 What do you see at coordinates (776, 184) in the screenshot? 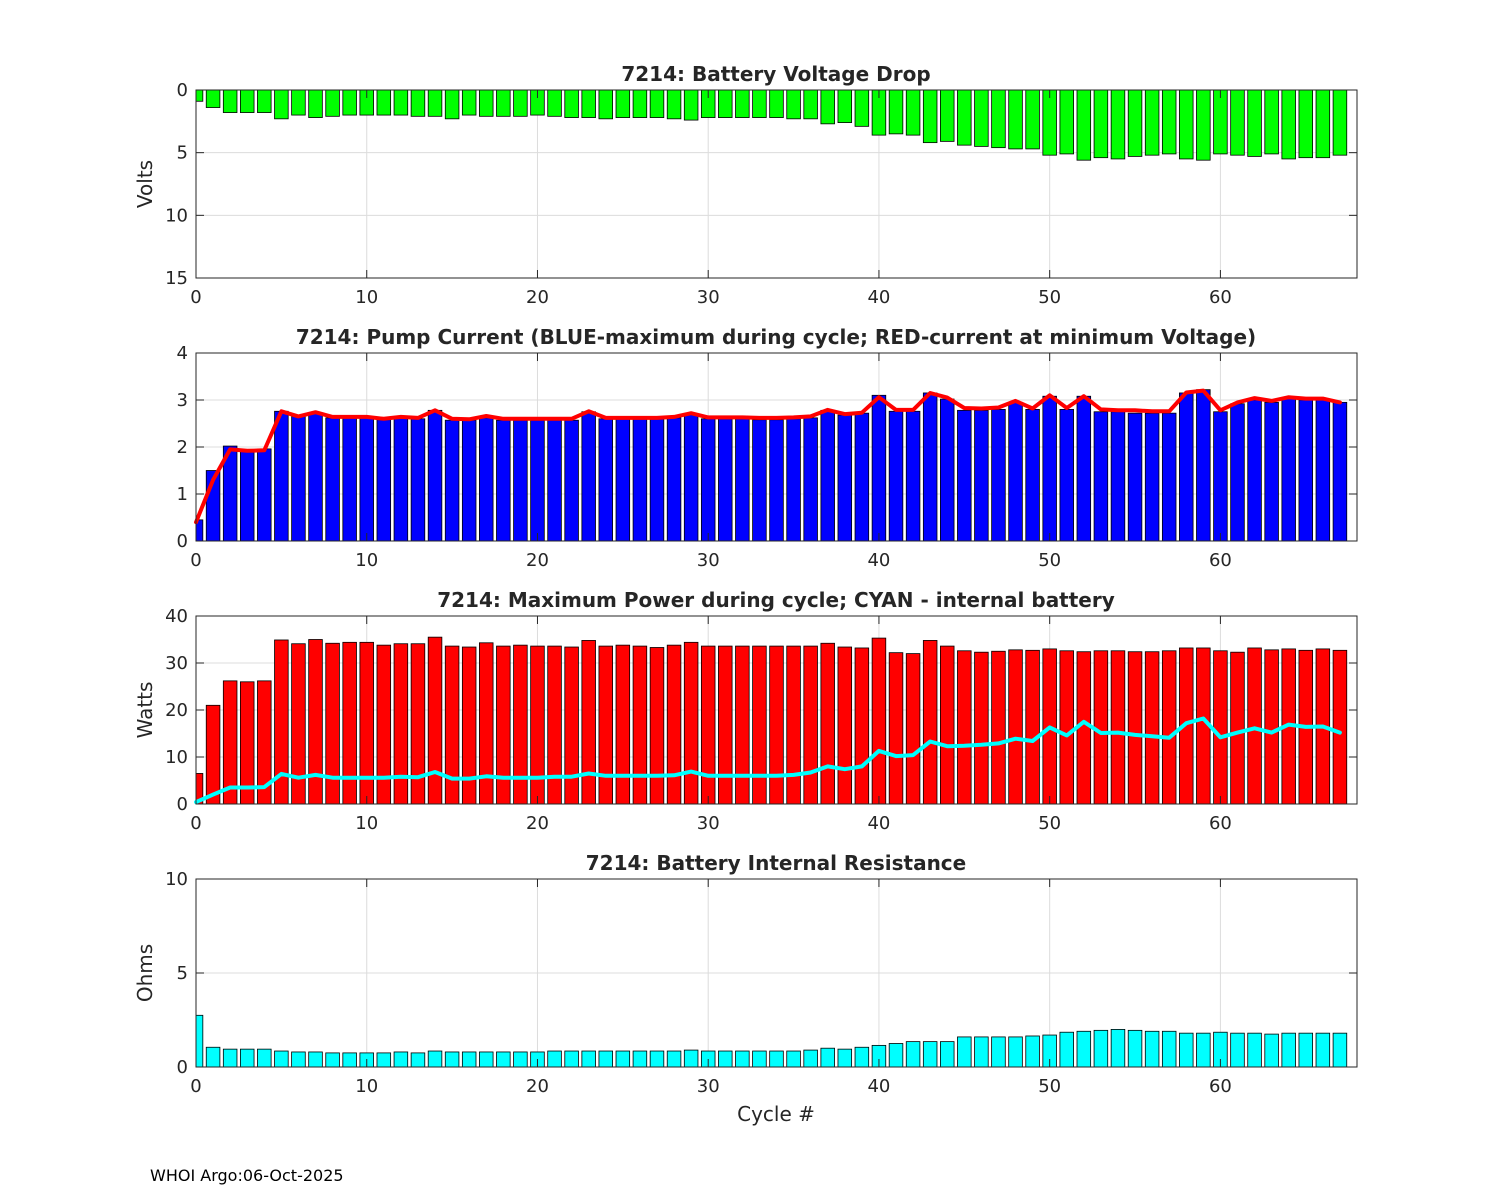
I see `voltage-drop-axes-box` at bounding box center [776, 184].